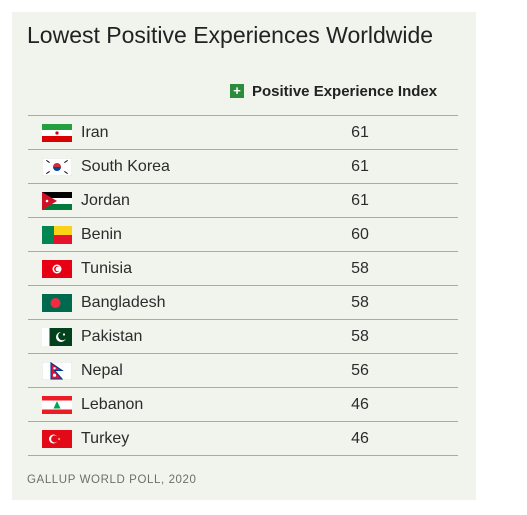  Describe the element at coordinates (243, 303) in the screenshot. I see `table-row: Bangladesh 58` at that location.